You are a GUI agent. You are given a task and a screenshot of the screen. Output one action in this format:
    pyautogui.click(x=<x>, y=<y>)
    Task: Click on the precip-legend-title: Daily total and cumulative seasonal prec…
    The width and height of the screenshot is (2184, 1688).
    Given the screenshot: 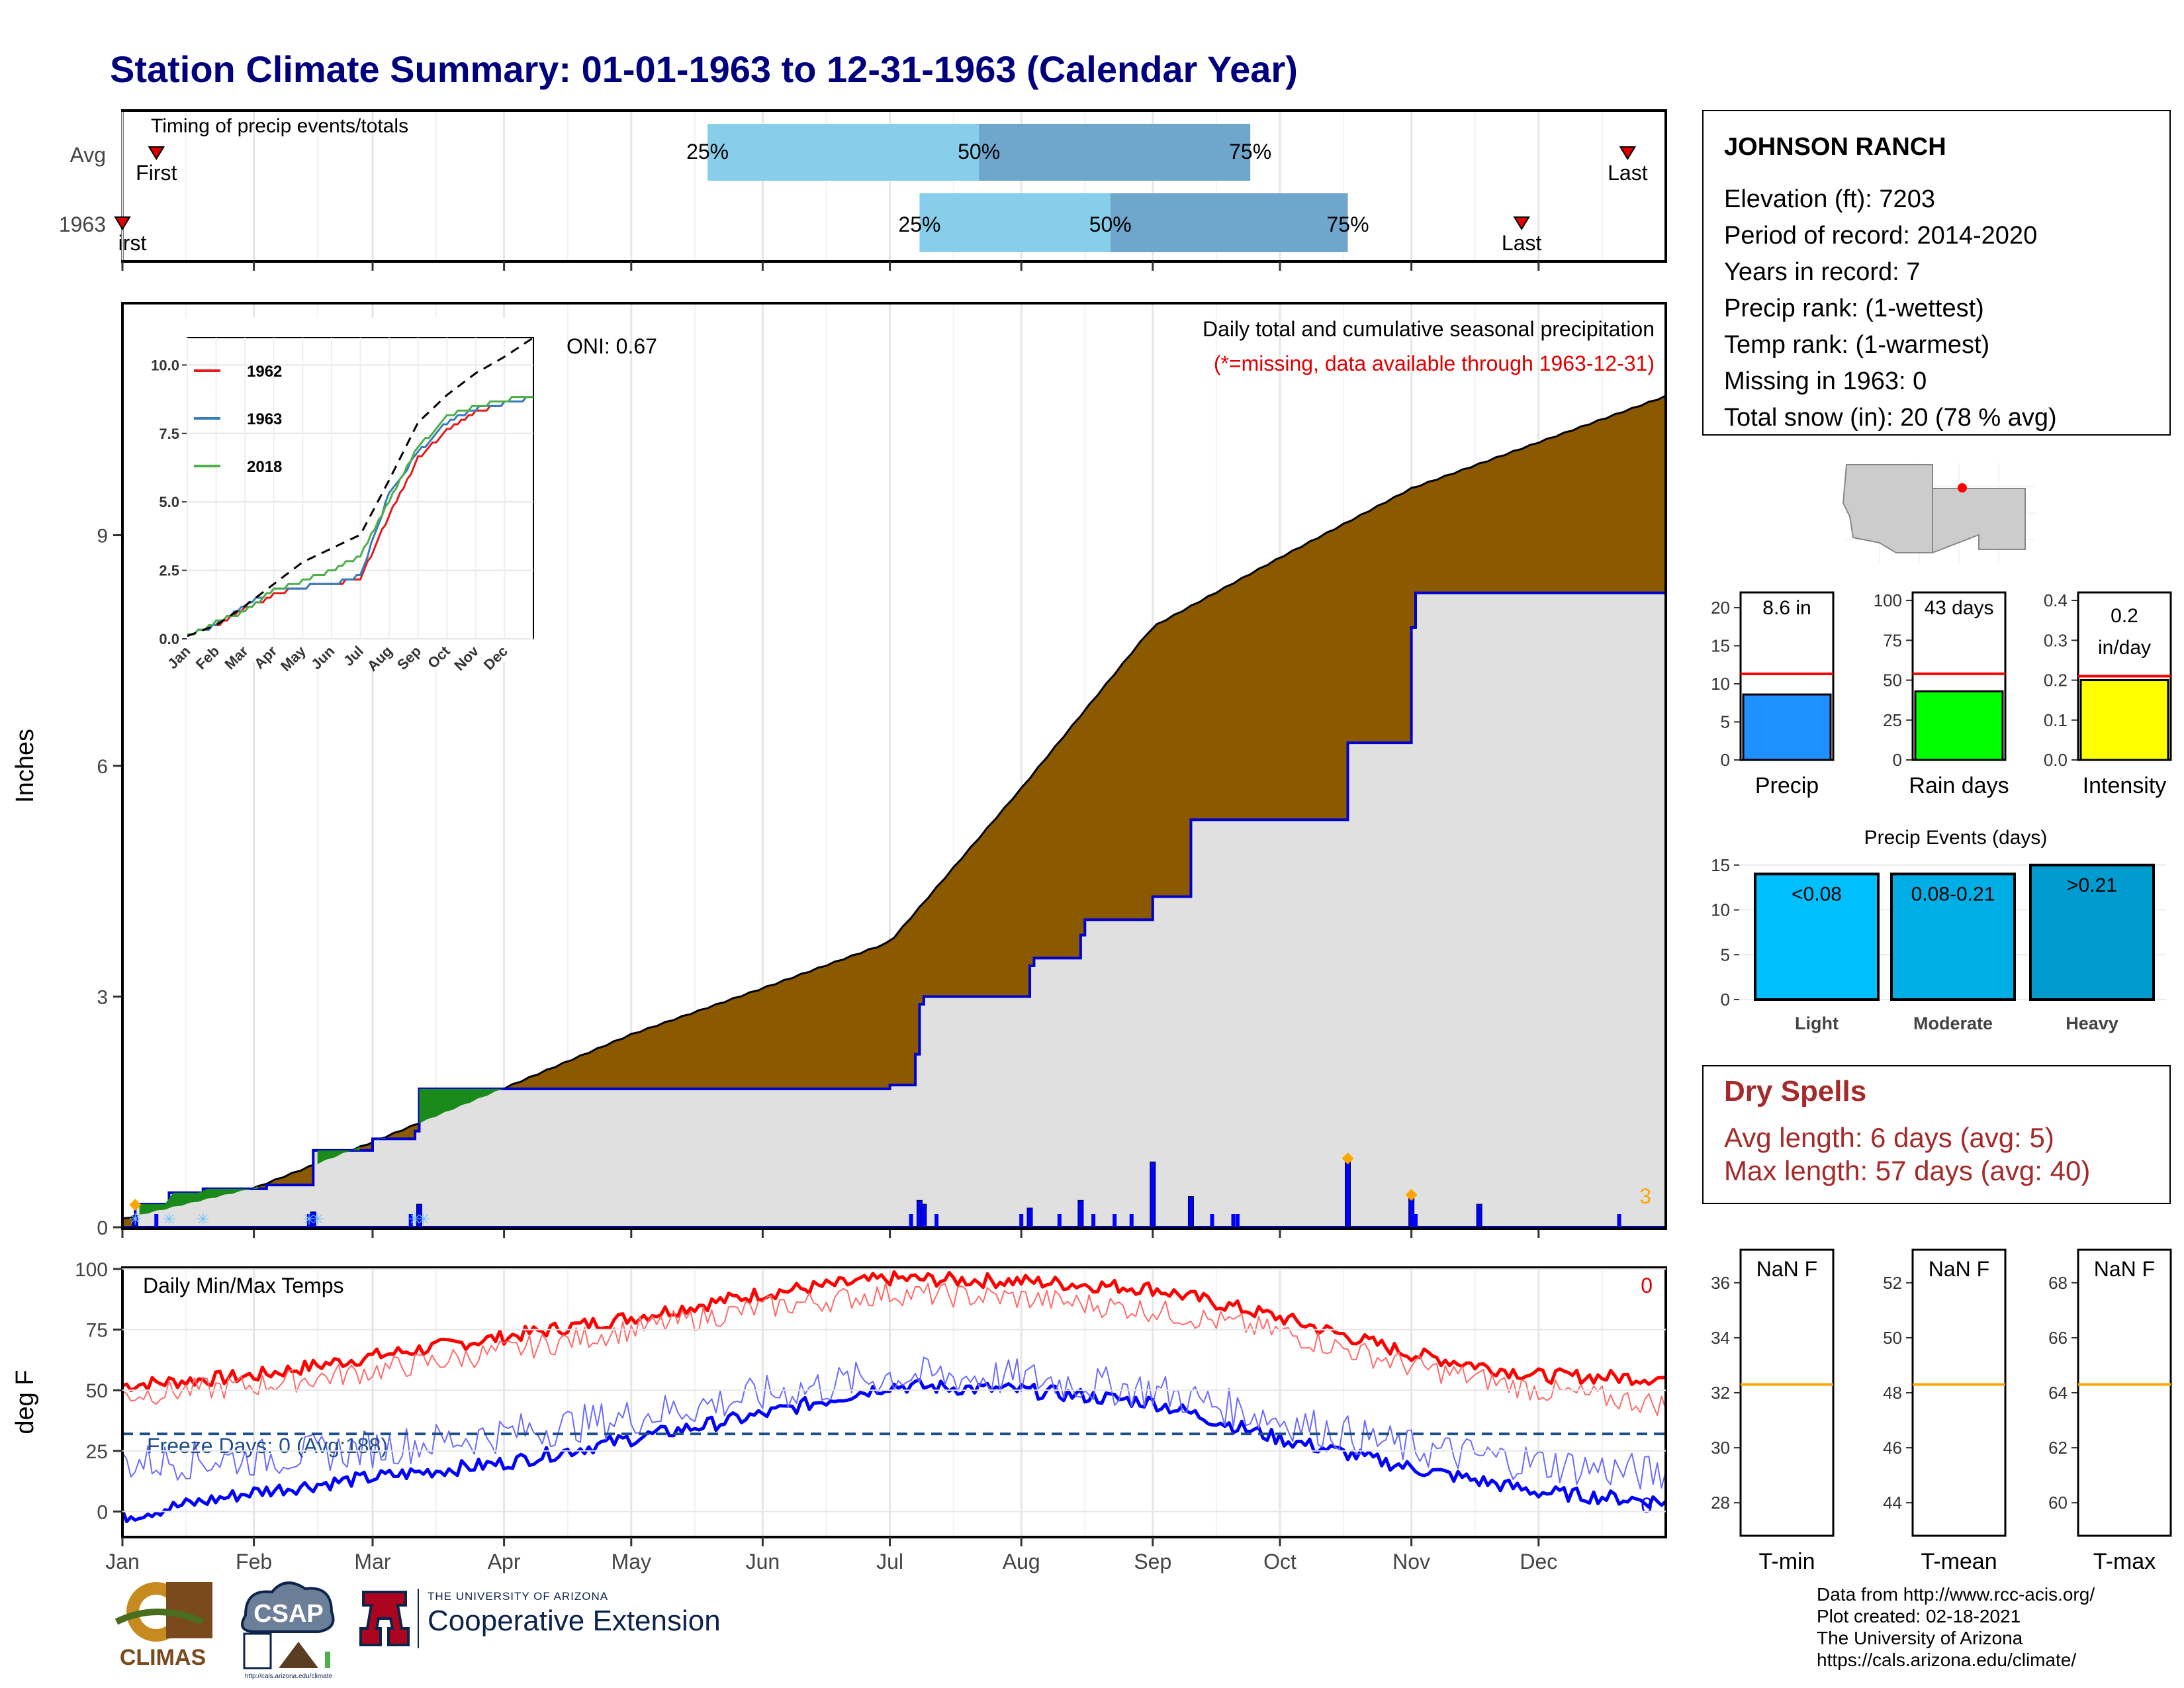 What is the action you would take?
    pyautogui.click(x=1429, y=329)
    